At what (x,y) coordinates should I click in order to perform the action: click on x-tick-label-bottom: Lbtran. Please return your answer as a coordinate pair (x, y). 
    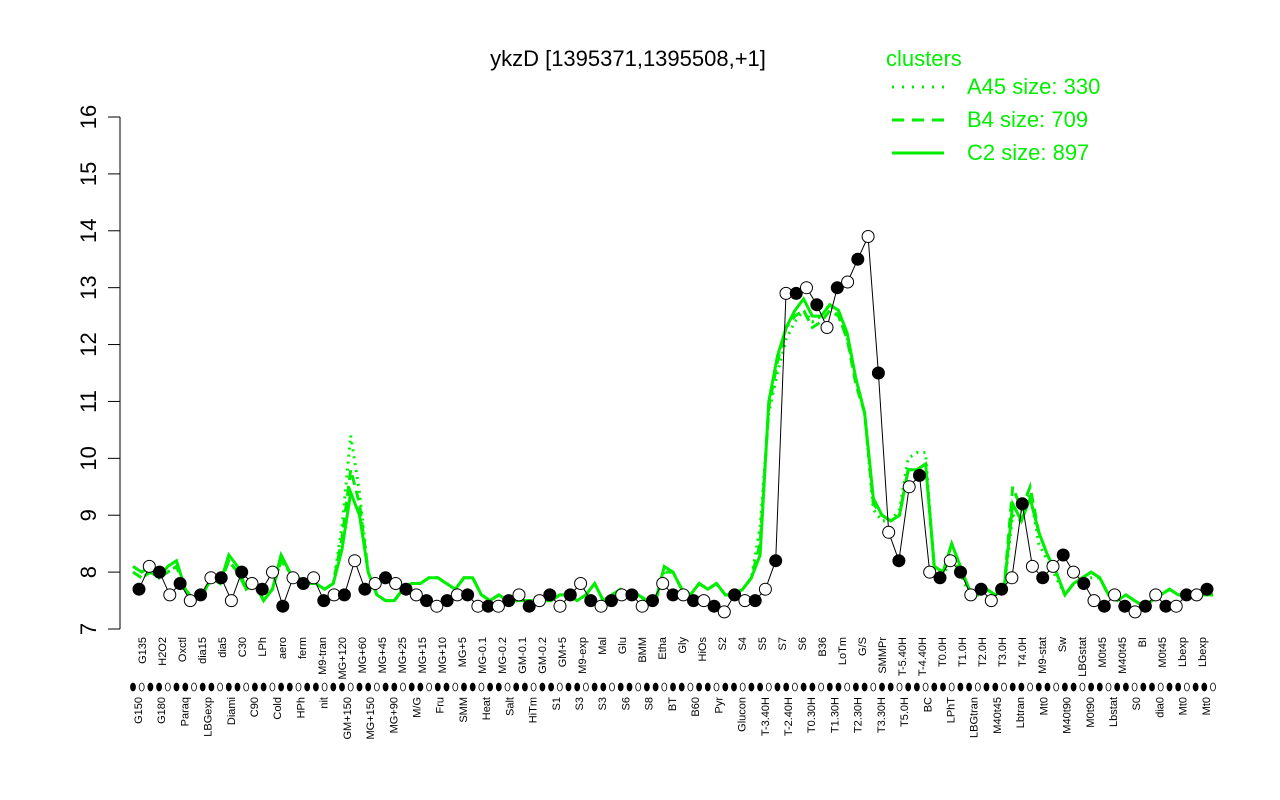
    Looking at the image, I should click on (1021, 712).